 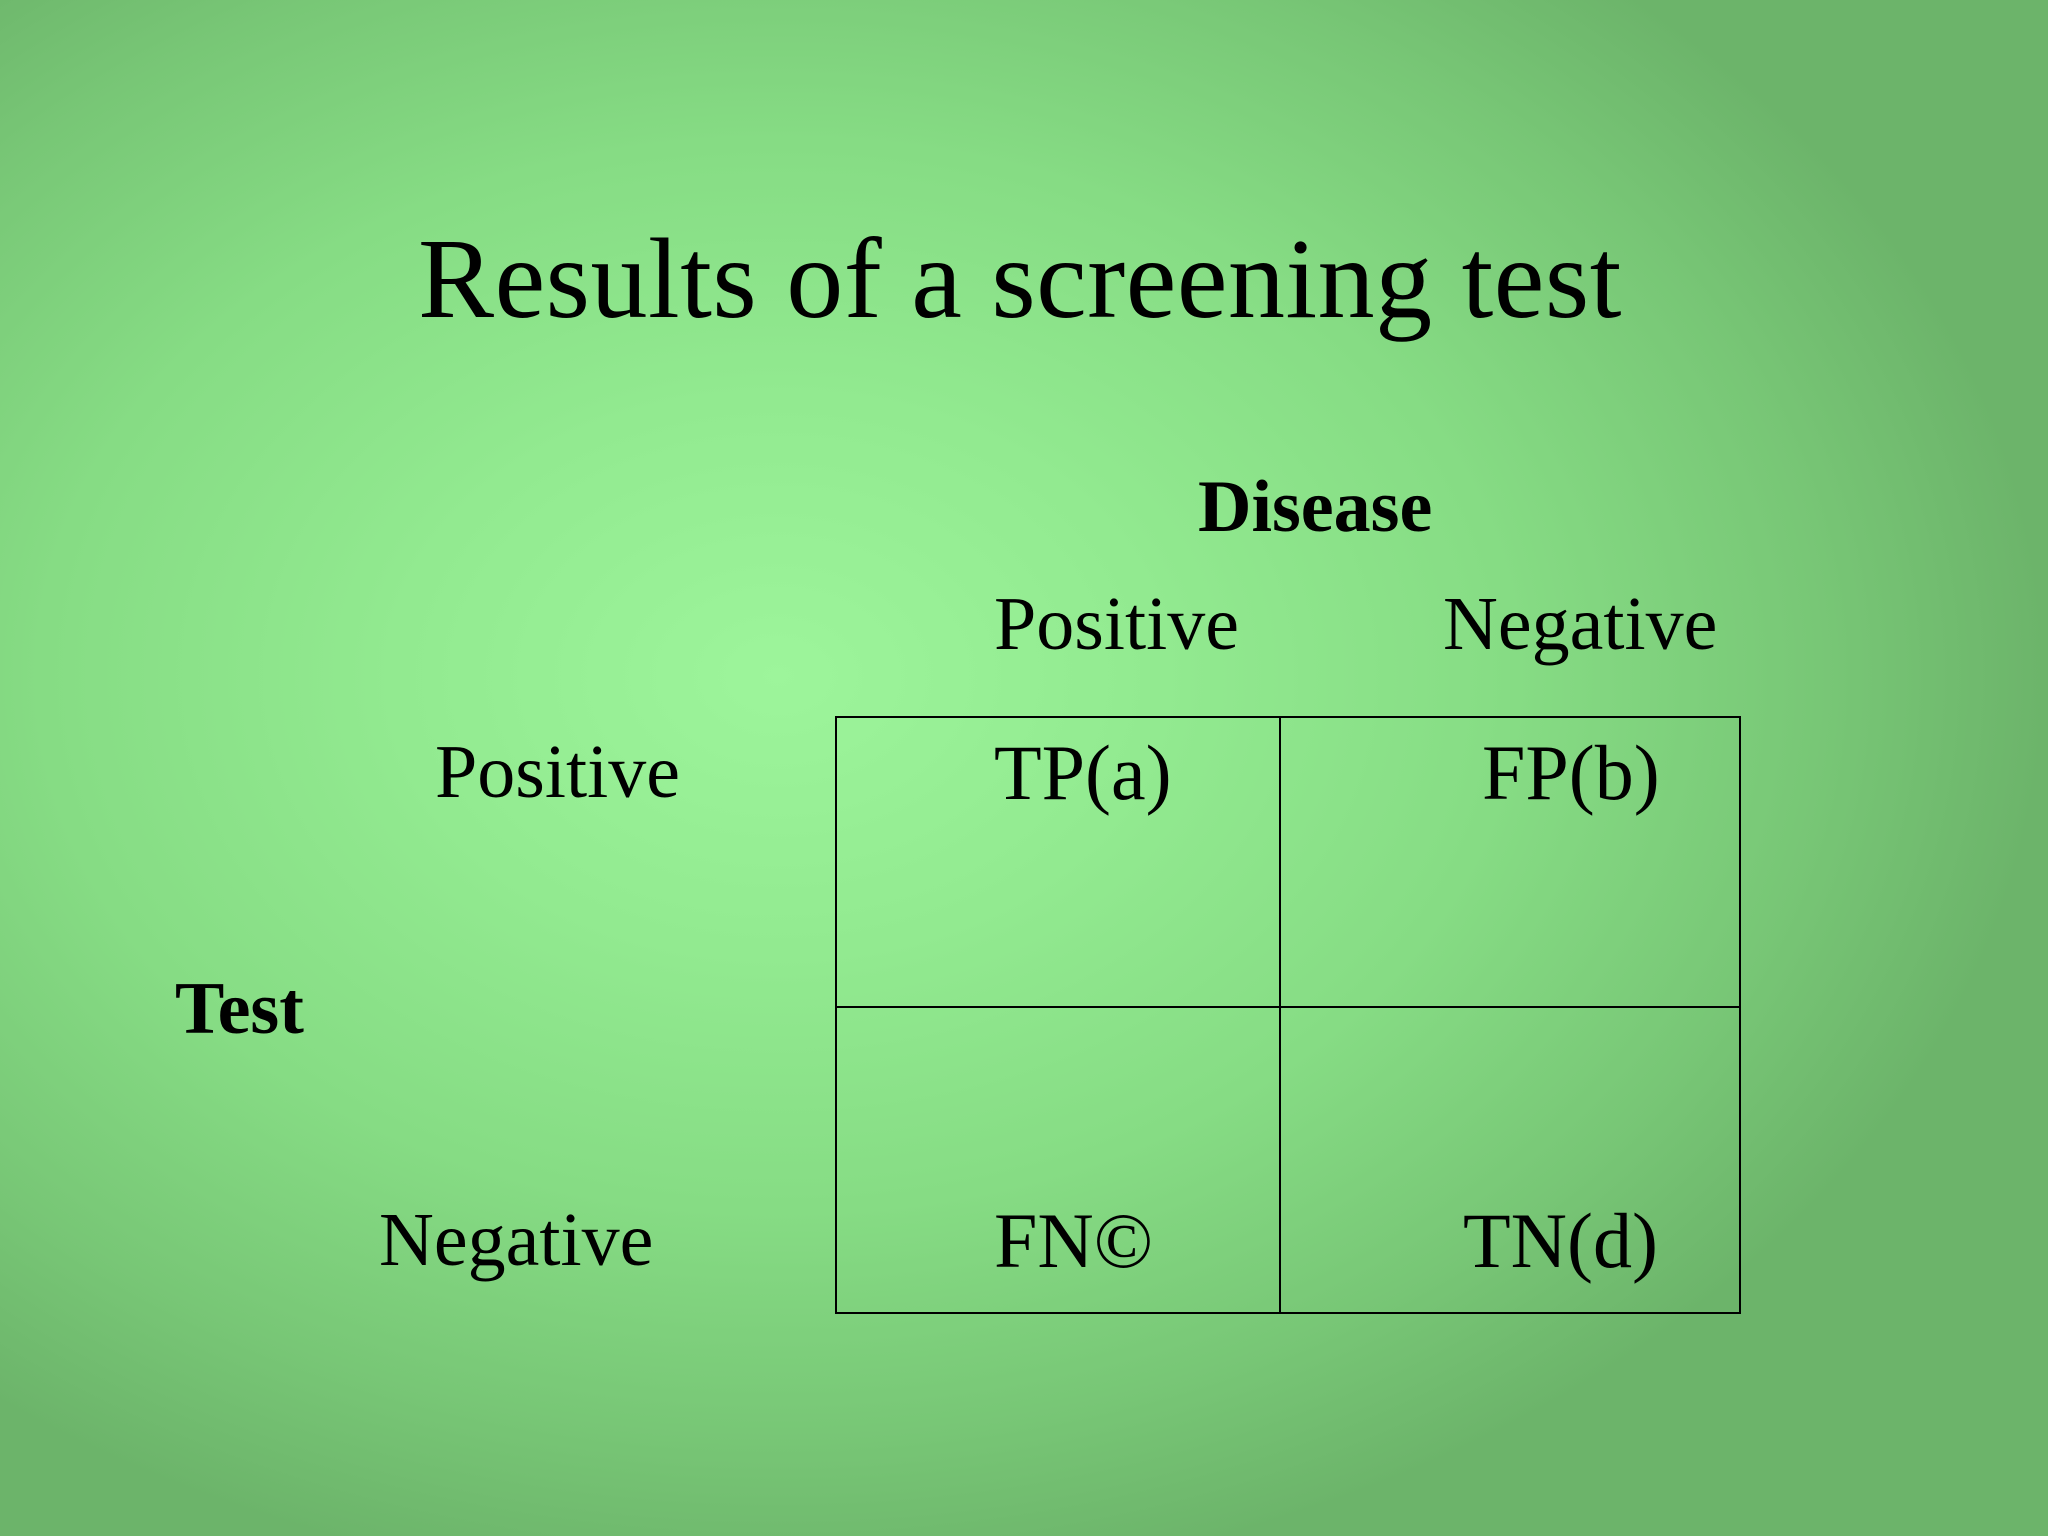 What do you see at coordinates (557, 772) in the screenshot?
I see `row-header-positive: Positive` at bounding box center [557, 772].